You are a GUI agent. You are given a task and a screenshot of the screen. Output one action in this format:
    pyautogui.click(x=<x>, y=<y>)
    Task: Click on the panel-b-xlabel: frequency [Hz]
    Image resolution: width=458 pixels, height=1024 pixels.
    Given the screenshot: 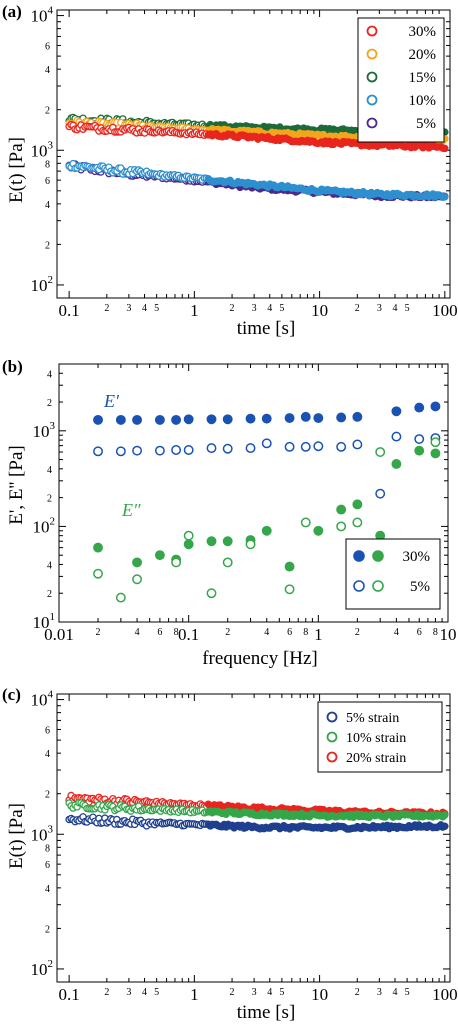 What is the action you would take?
    pyautogui.click(x=260, y=658)
    